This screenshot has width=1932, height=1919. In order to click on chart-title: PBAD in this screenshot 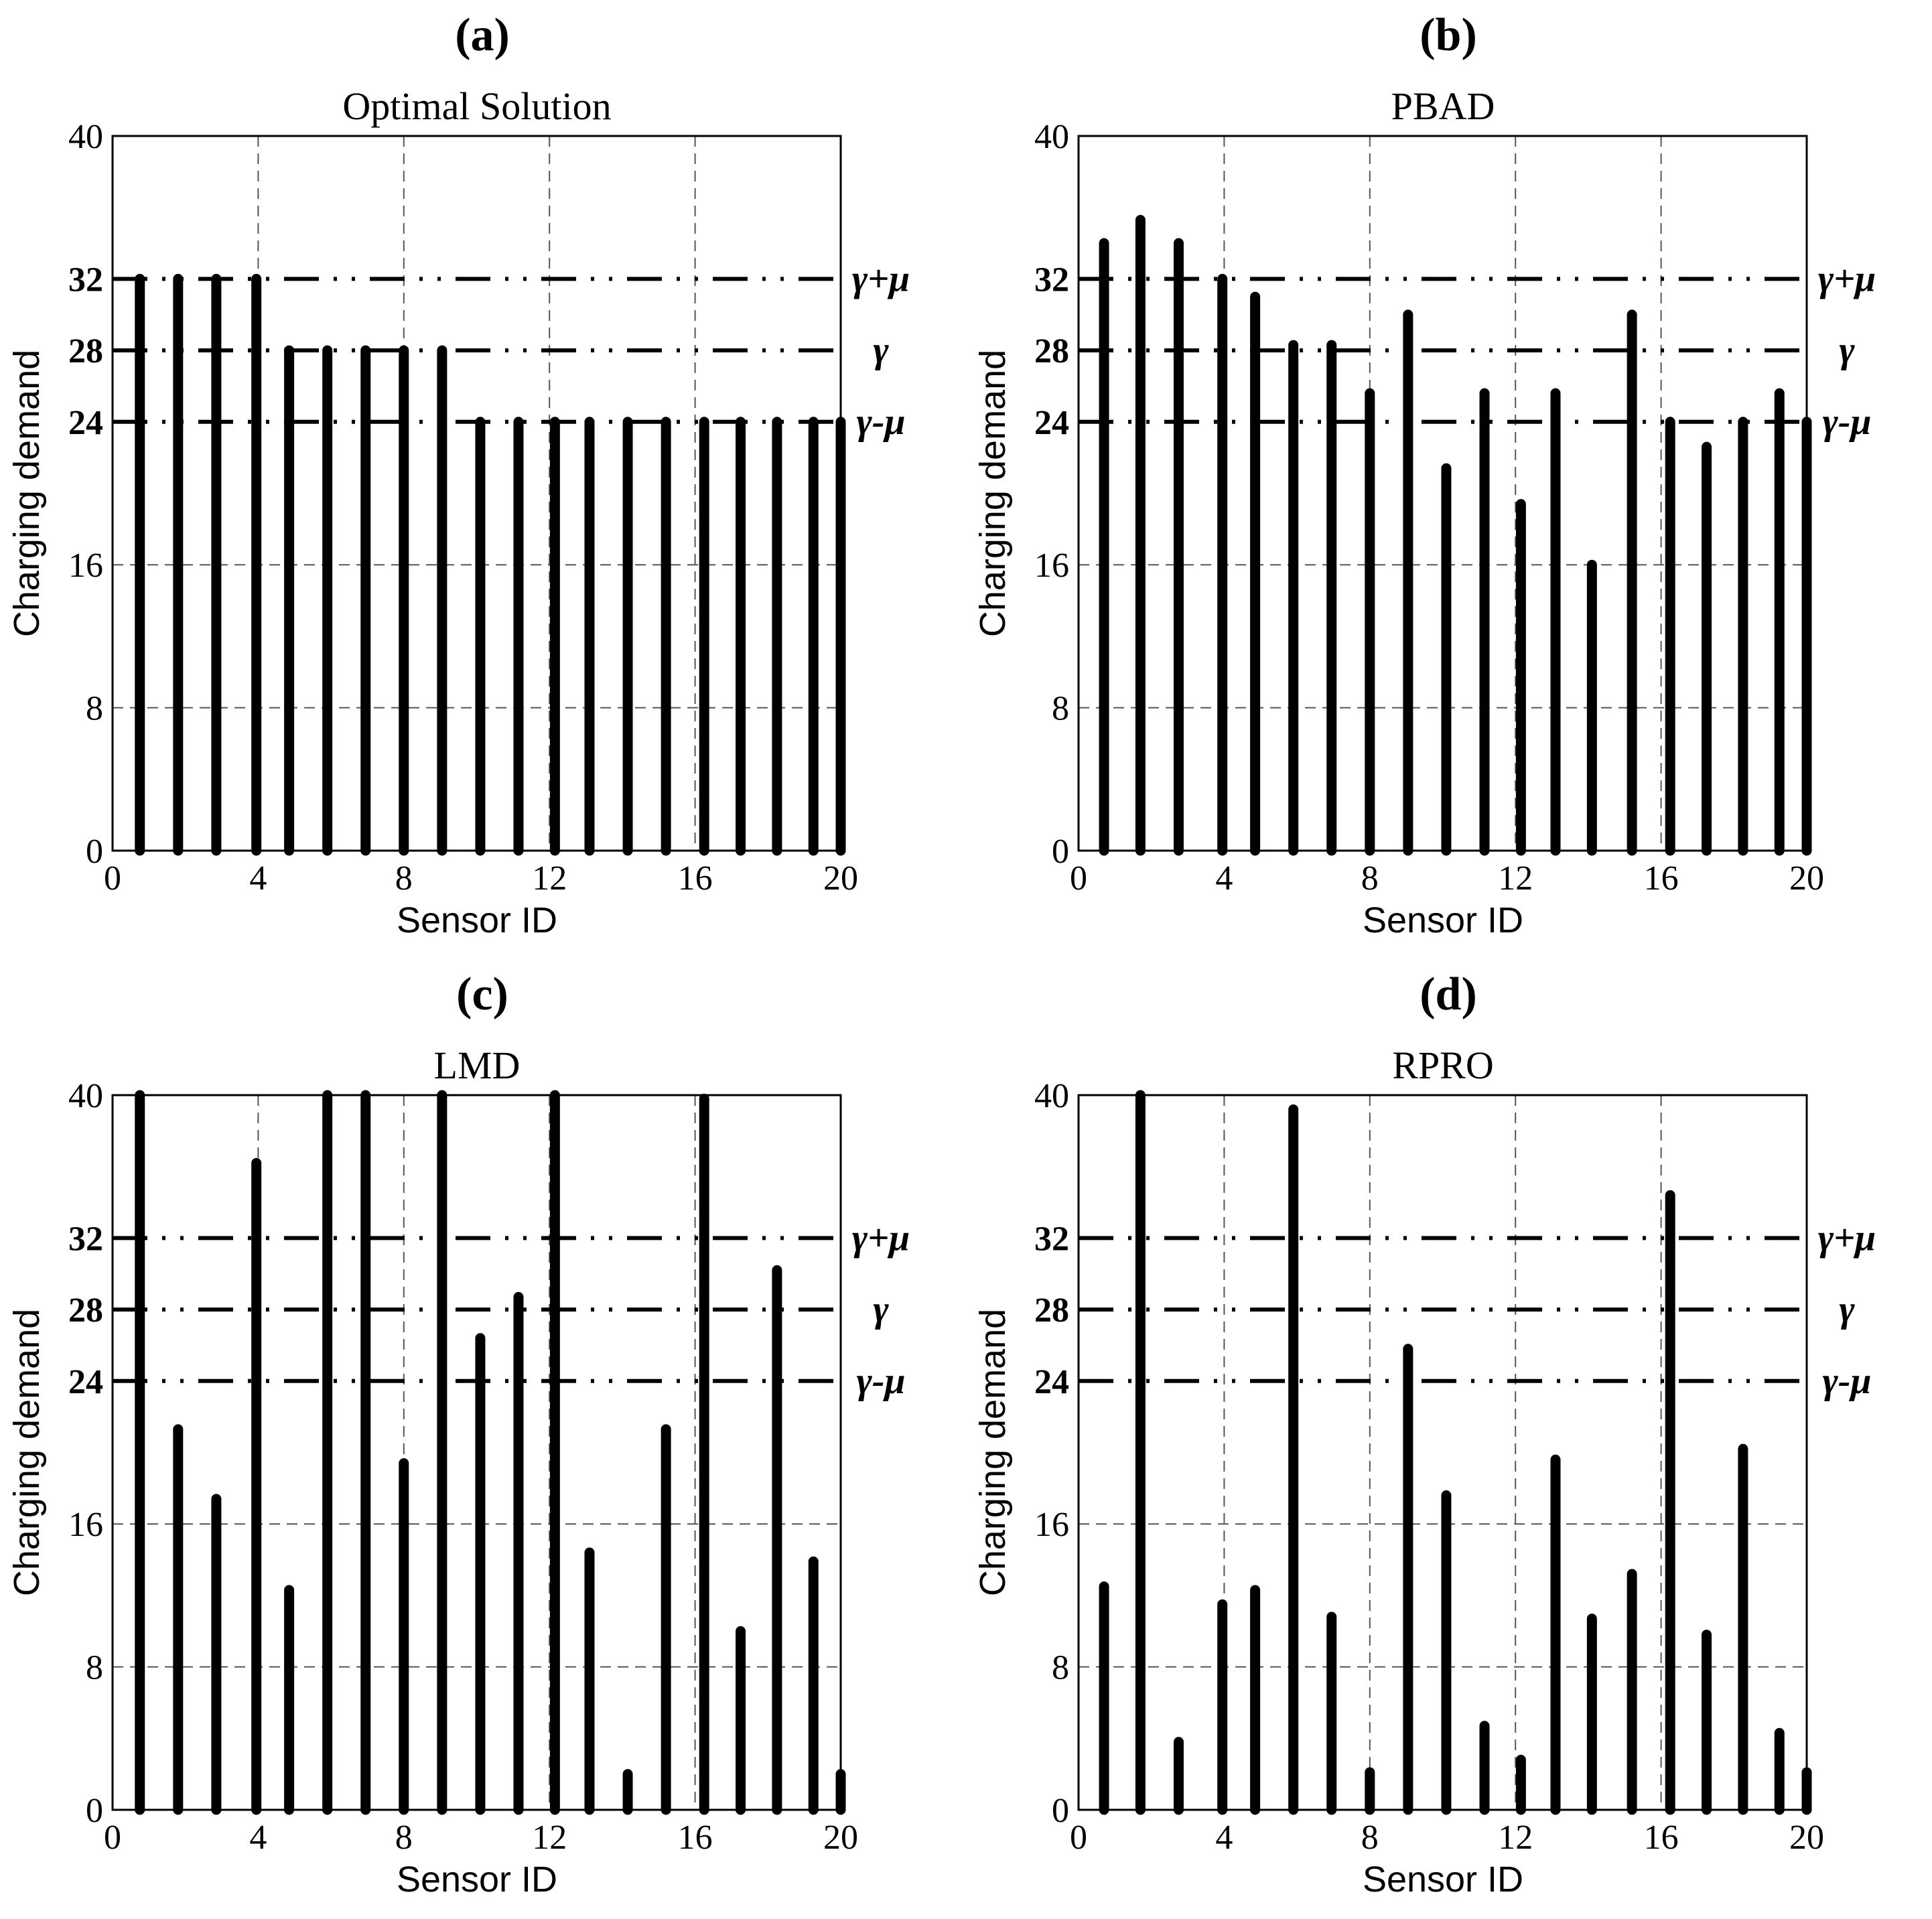, I will do `click(1443, 106)`.